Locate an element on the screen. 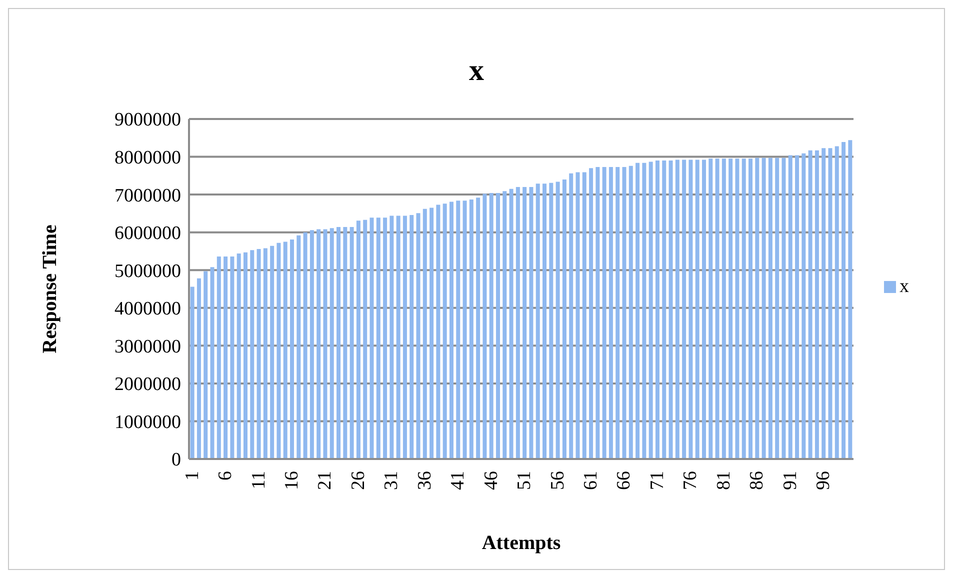 The width and height of the screenshot is (955, 579). y-tick-label: 8000000 is located at coordinates (147, 158).